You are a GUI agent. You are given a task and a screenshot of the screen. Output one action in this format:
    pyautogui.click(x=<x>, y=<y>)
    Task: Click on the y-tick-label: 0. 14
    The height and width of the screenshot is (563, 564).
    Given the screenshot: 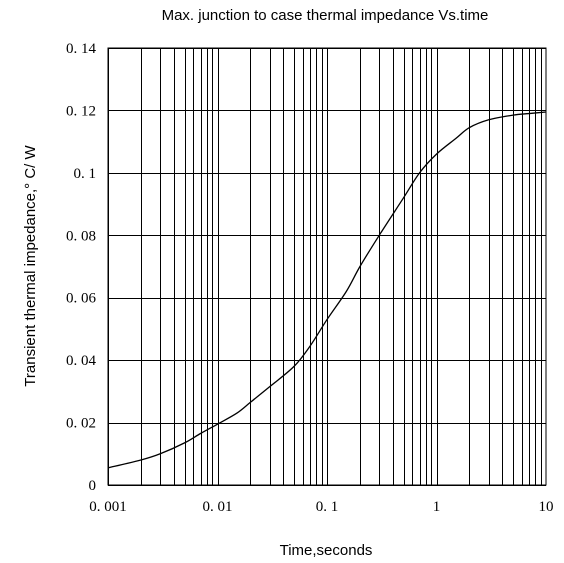 What is the action you would take?
    pyautogui.click(x=81, y=49)
    